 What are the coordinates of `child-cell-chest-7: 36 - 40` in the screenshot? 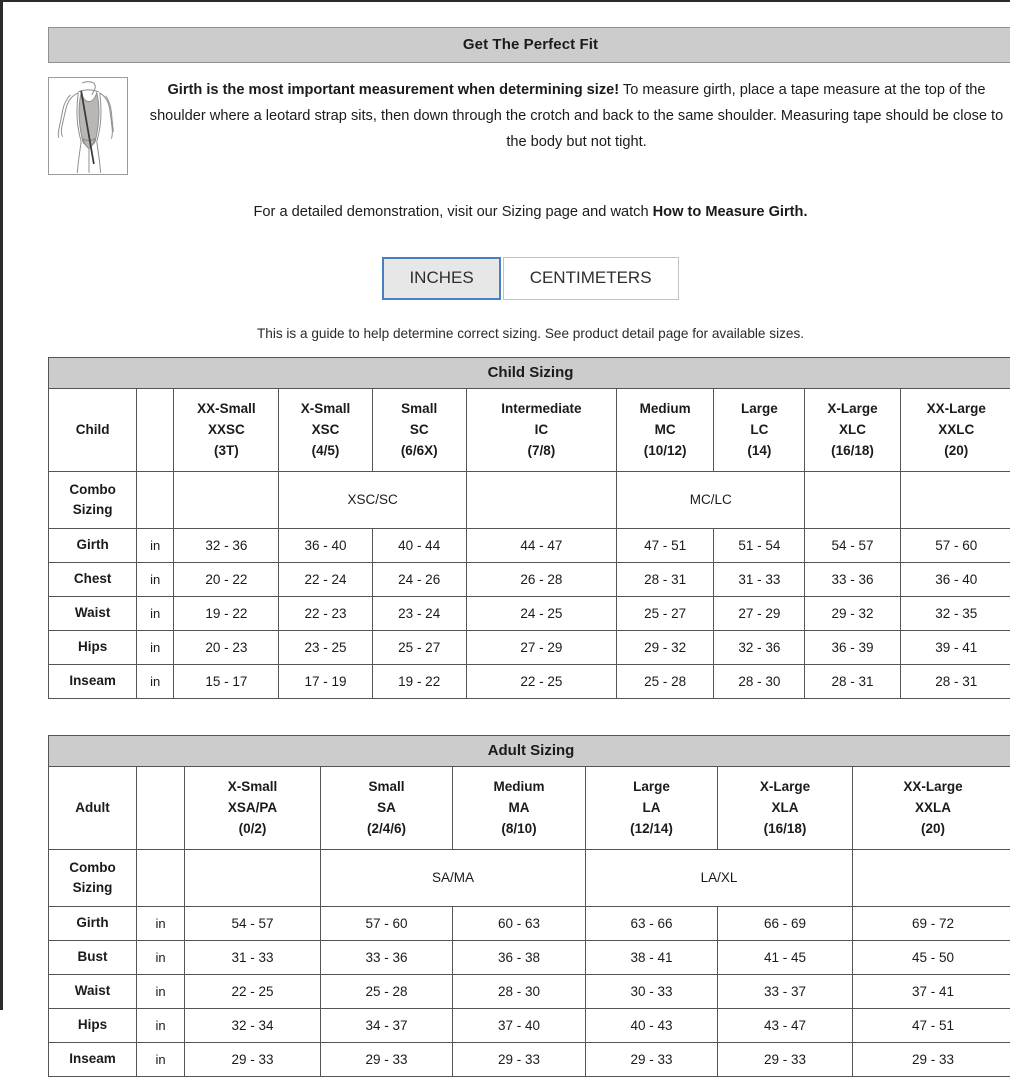 It's located at (955, 579).